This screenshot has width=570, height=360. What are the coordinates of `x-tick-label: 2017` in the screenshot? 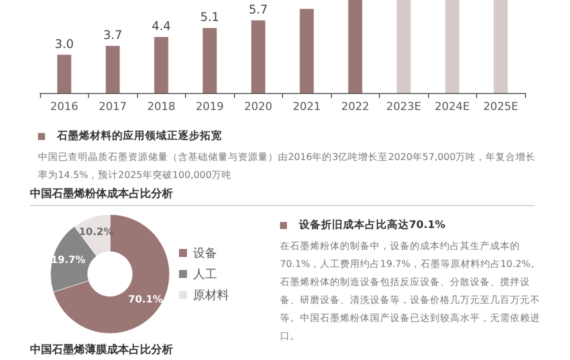 It's located at (112, 106).